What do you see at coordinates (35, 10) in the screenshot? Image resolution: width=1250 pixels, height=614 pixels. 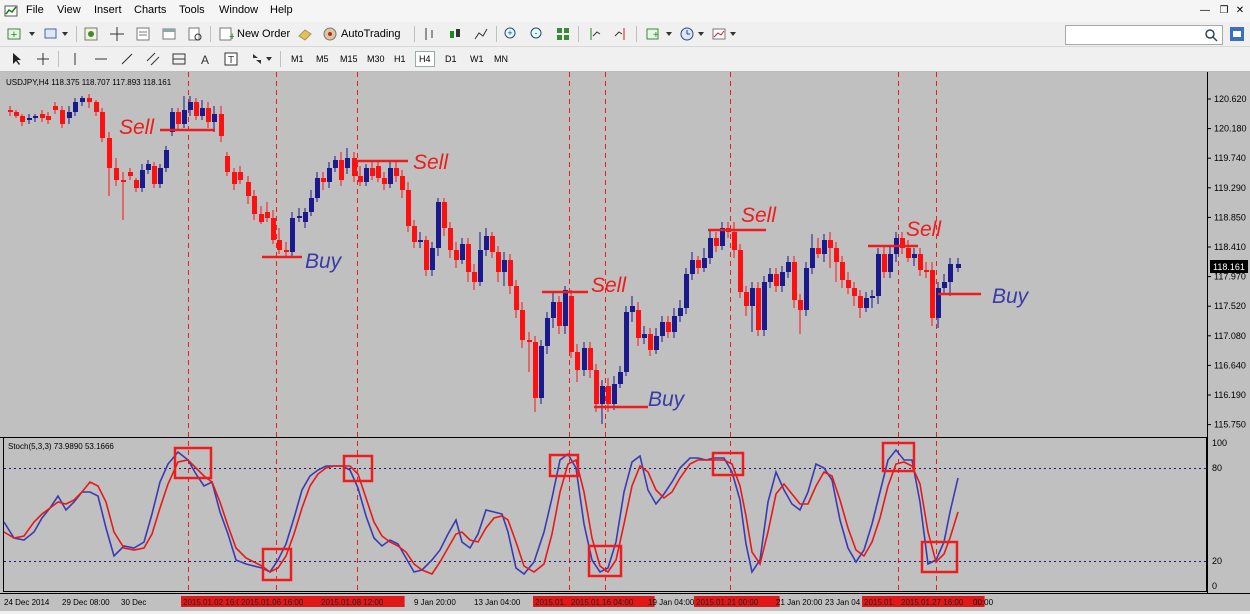 I see `menu-file: File` at bounding box center [35, 10].